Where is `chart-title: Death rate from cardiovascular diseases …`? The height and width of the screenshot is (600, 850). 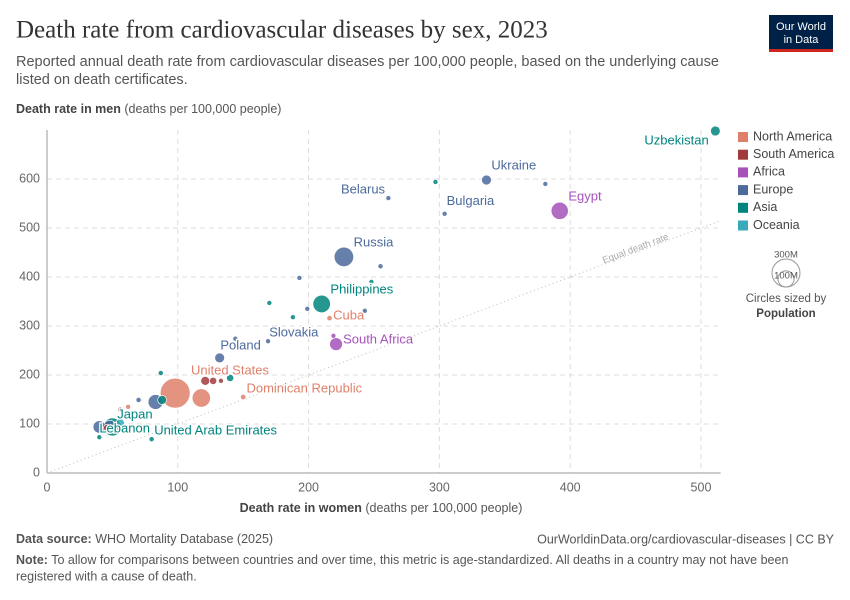
chart-title: Death rate from cardiovascular diseases … is located at coordinates (282, 30).